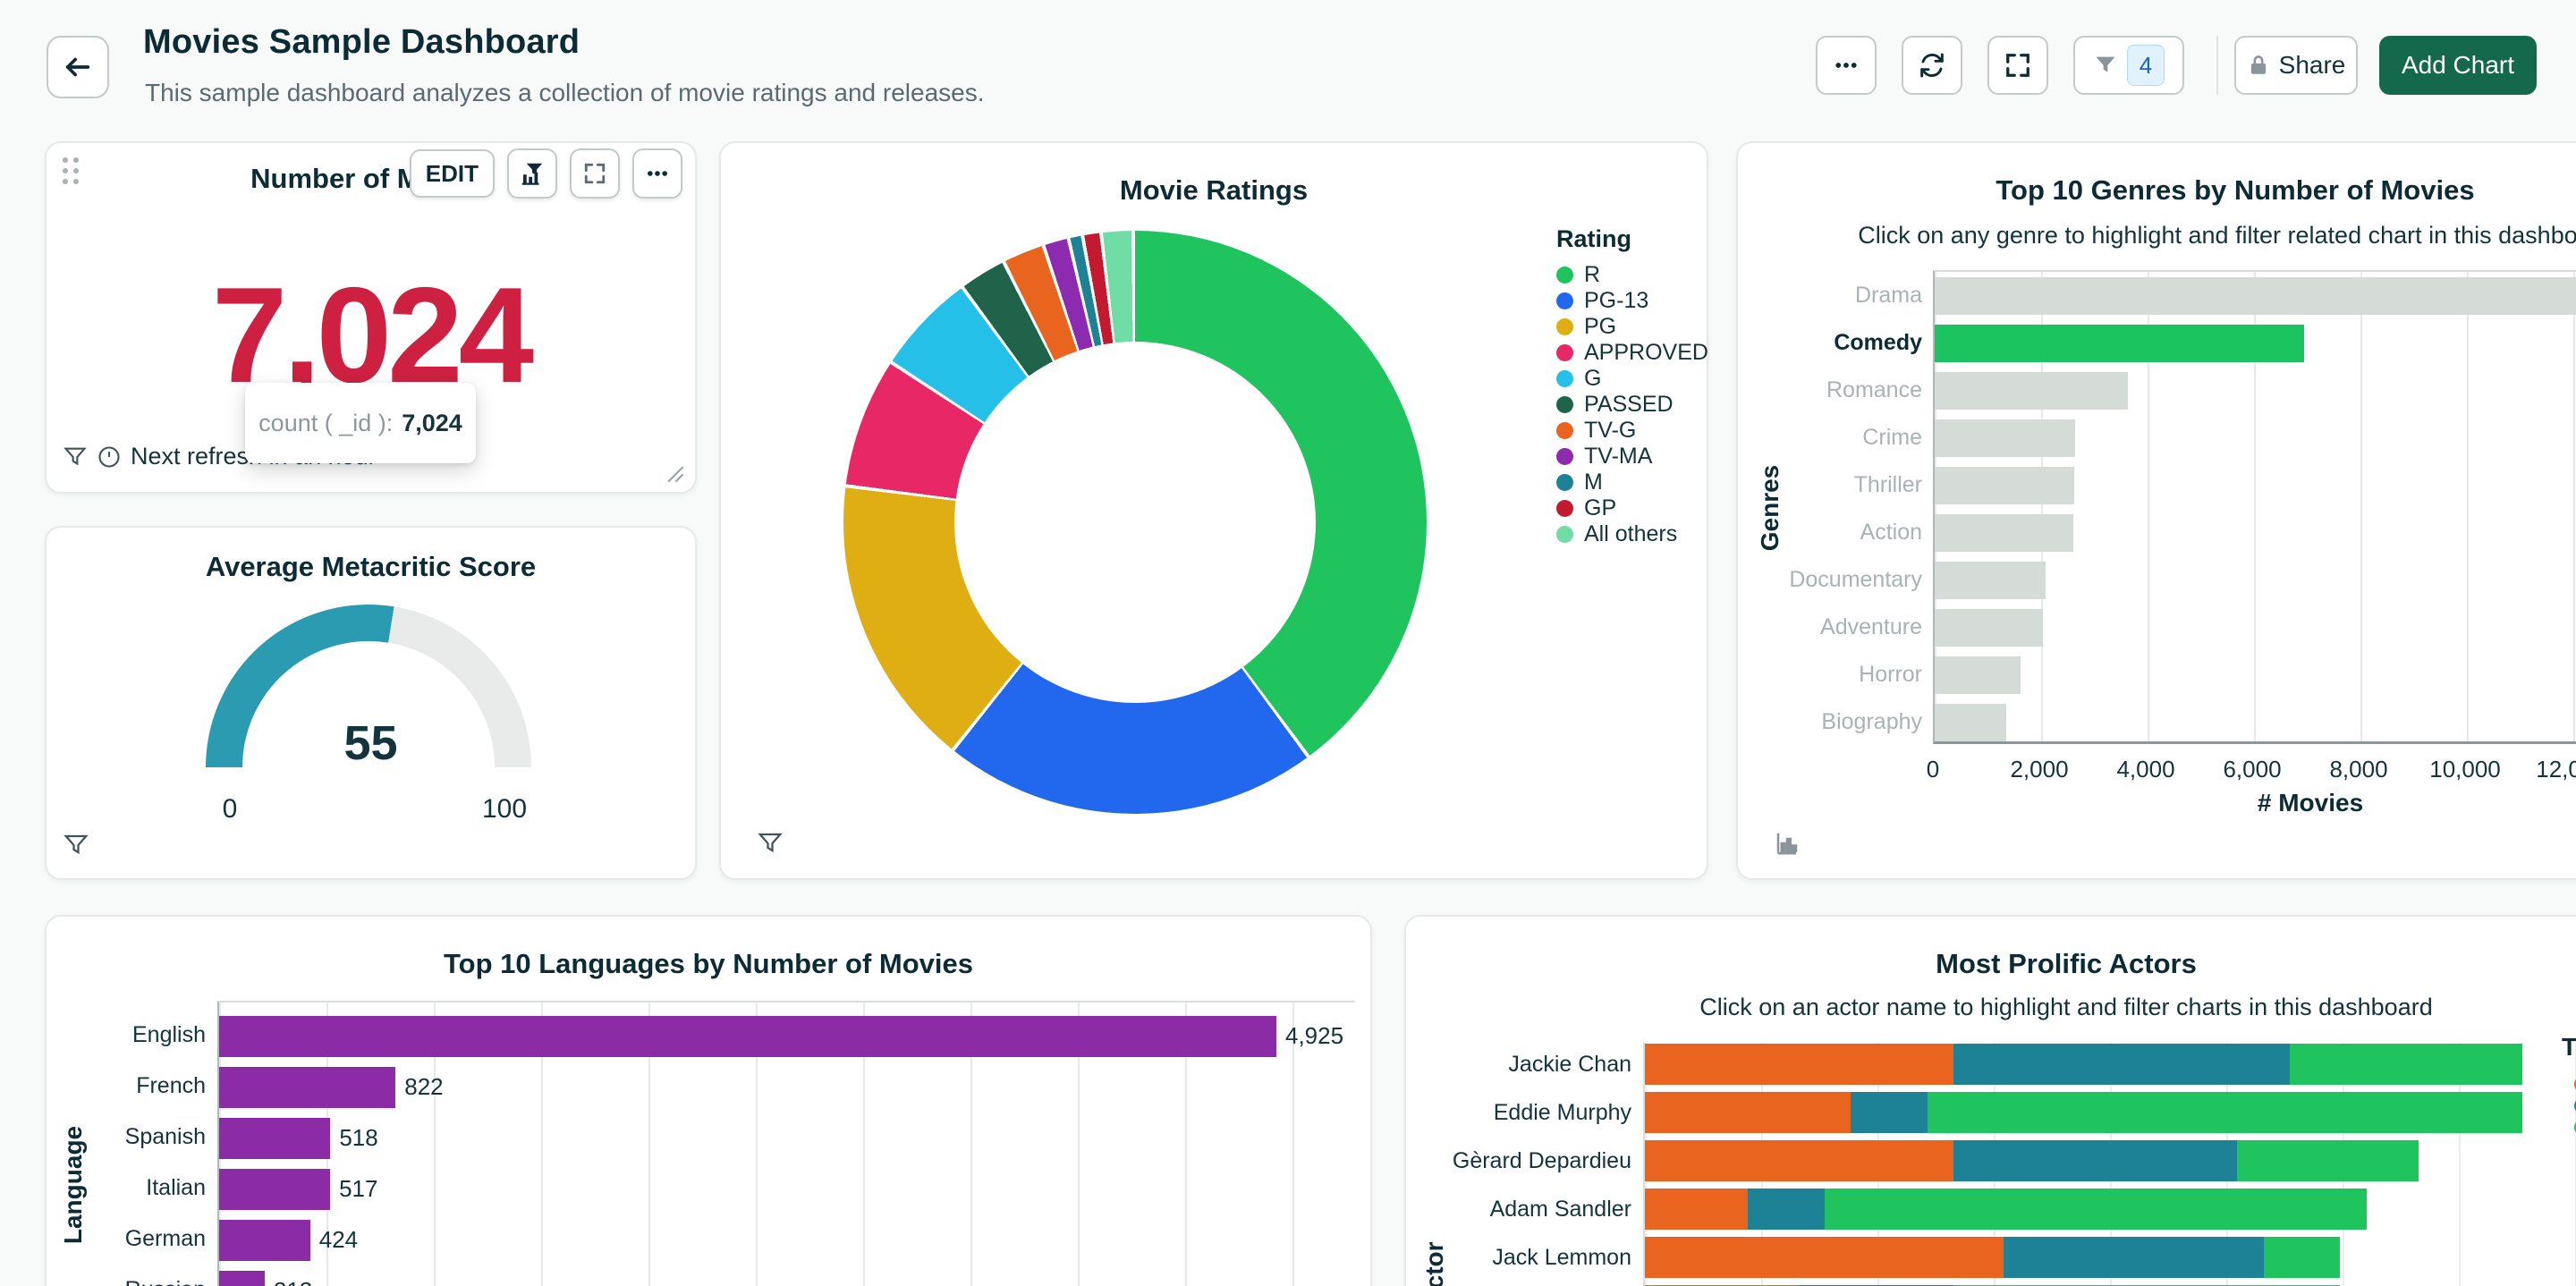  I want to click on genre-label-romance: Romance, so click(1874, 389).